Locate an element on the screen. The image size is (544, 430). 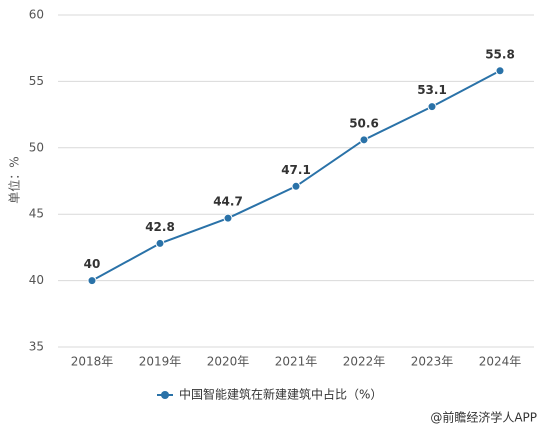
x-tick-label: 2023年 is located at coordinates (432, 362).